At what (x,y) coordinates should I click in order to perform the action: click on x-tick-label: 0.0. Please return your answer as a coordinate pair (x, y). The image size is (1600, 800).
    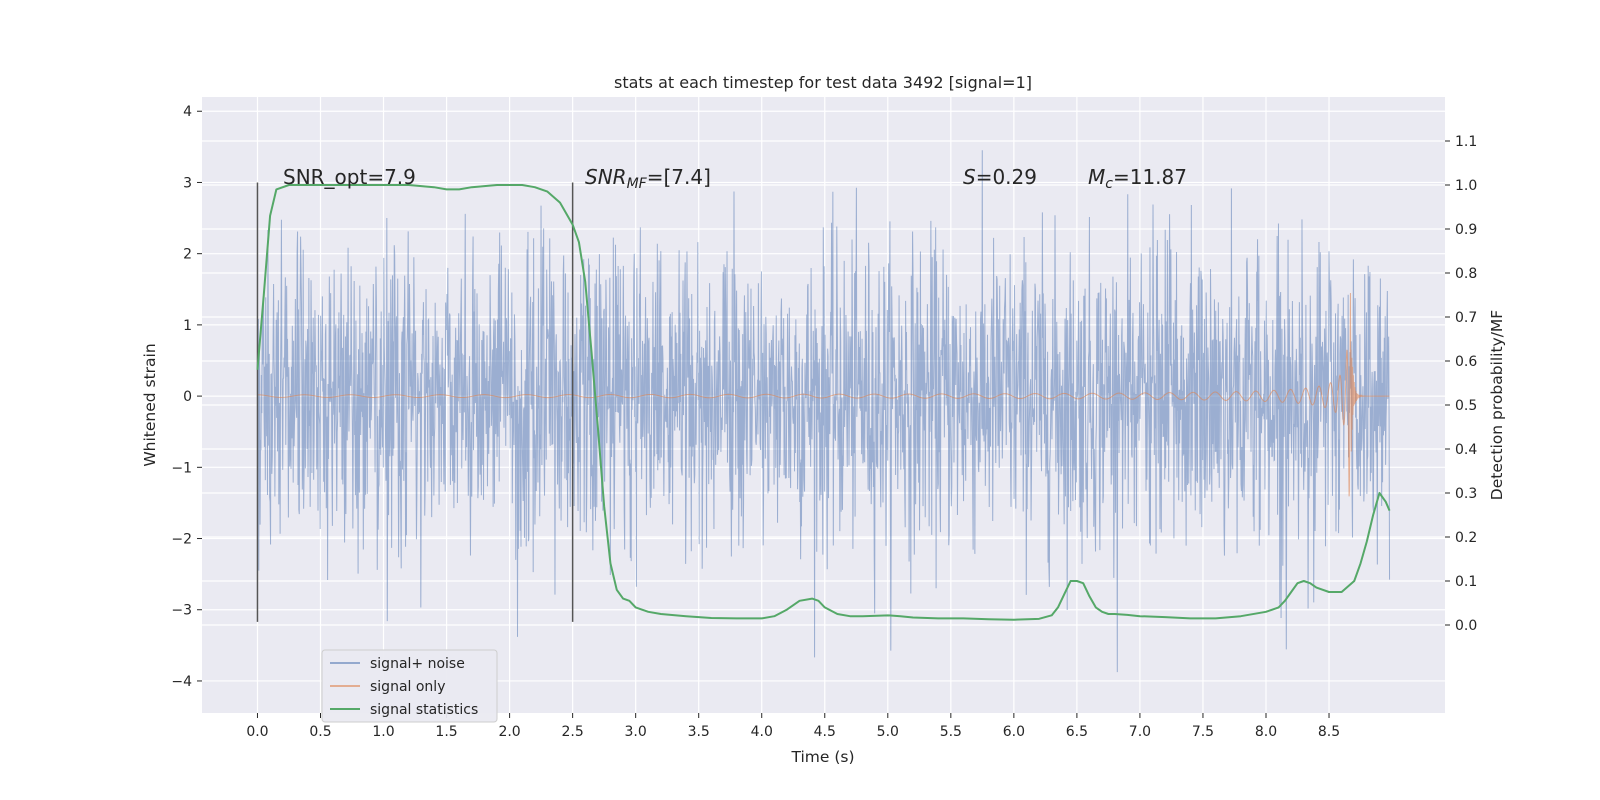
    Looking at the image, I should click on (257, 732).